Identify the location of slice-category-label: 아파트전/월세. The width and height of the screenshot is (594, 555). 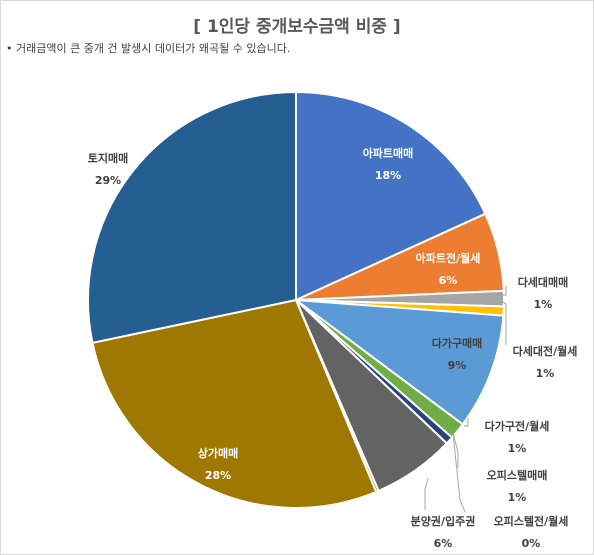
(448, 258).